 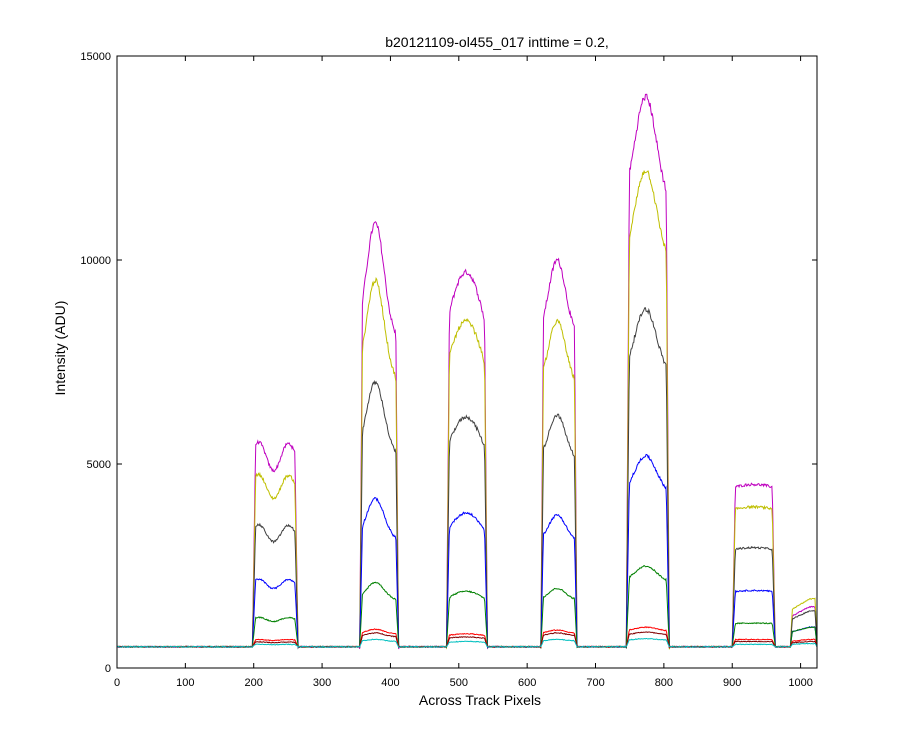 What do you see at coordinates (322, 683) in the screenshot?
I see `x-tick-label: 300` at bounding box center [322, 683].